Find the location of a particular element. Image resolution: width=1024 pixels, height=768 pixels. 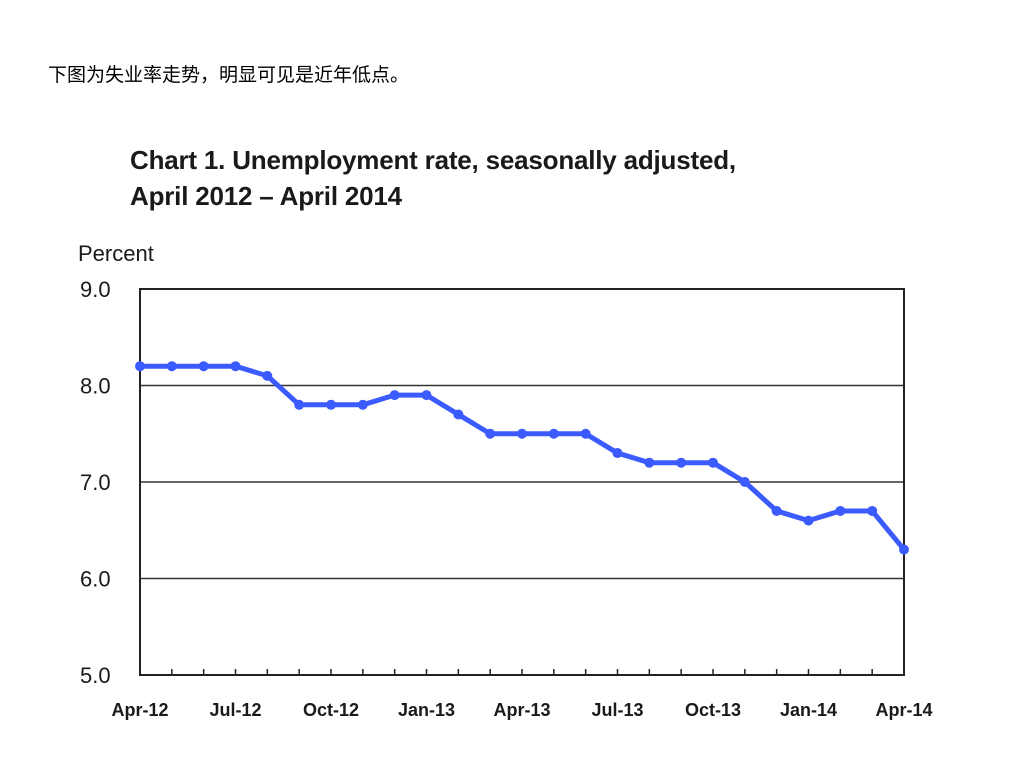

y-tick-label-6.0: 6.0 is located at coordinates (95, 579).